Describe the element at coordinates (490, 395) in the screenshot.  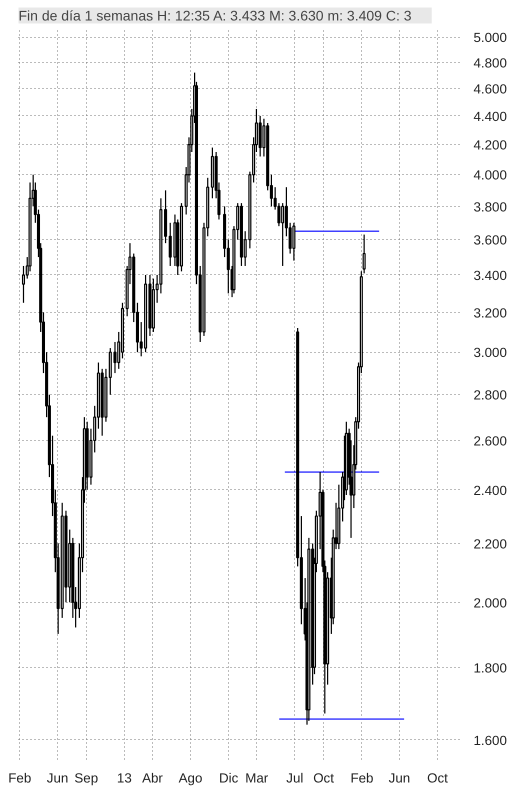
I see `y-tick-label: 2.800` at that location.